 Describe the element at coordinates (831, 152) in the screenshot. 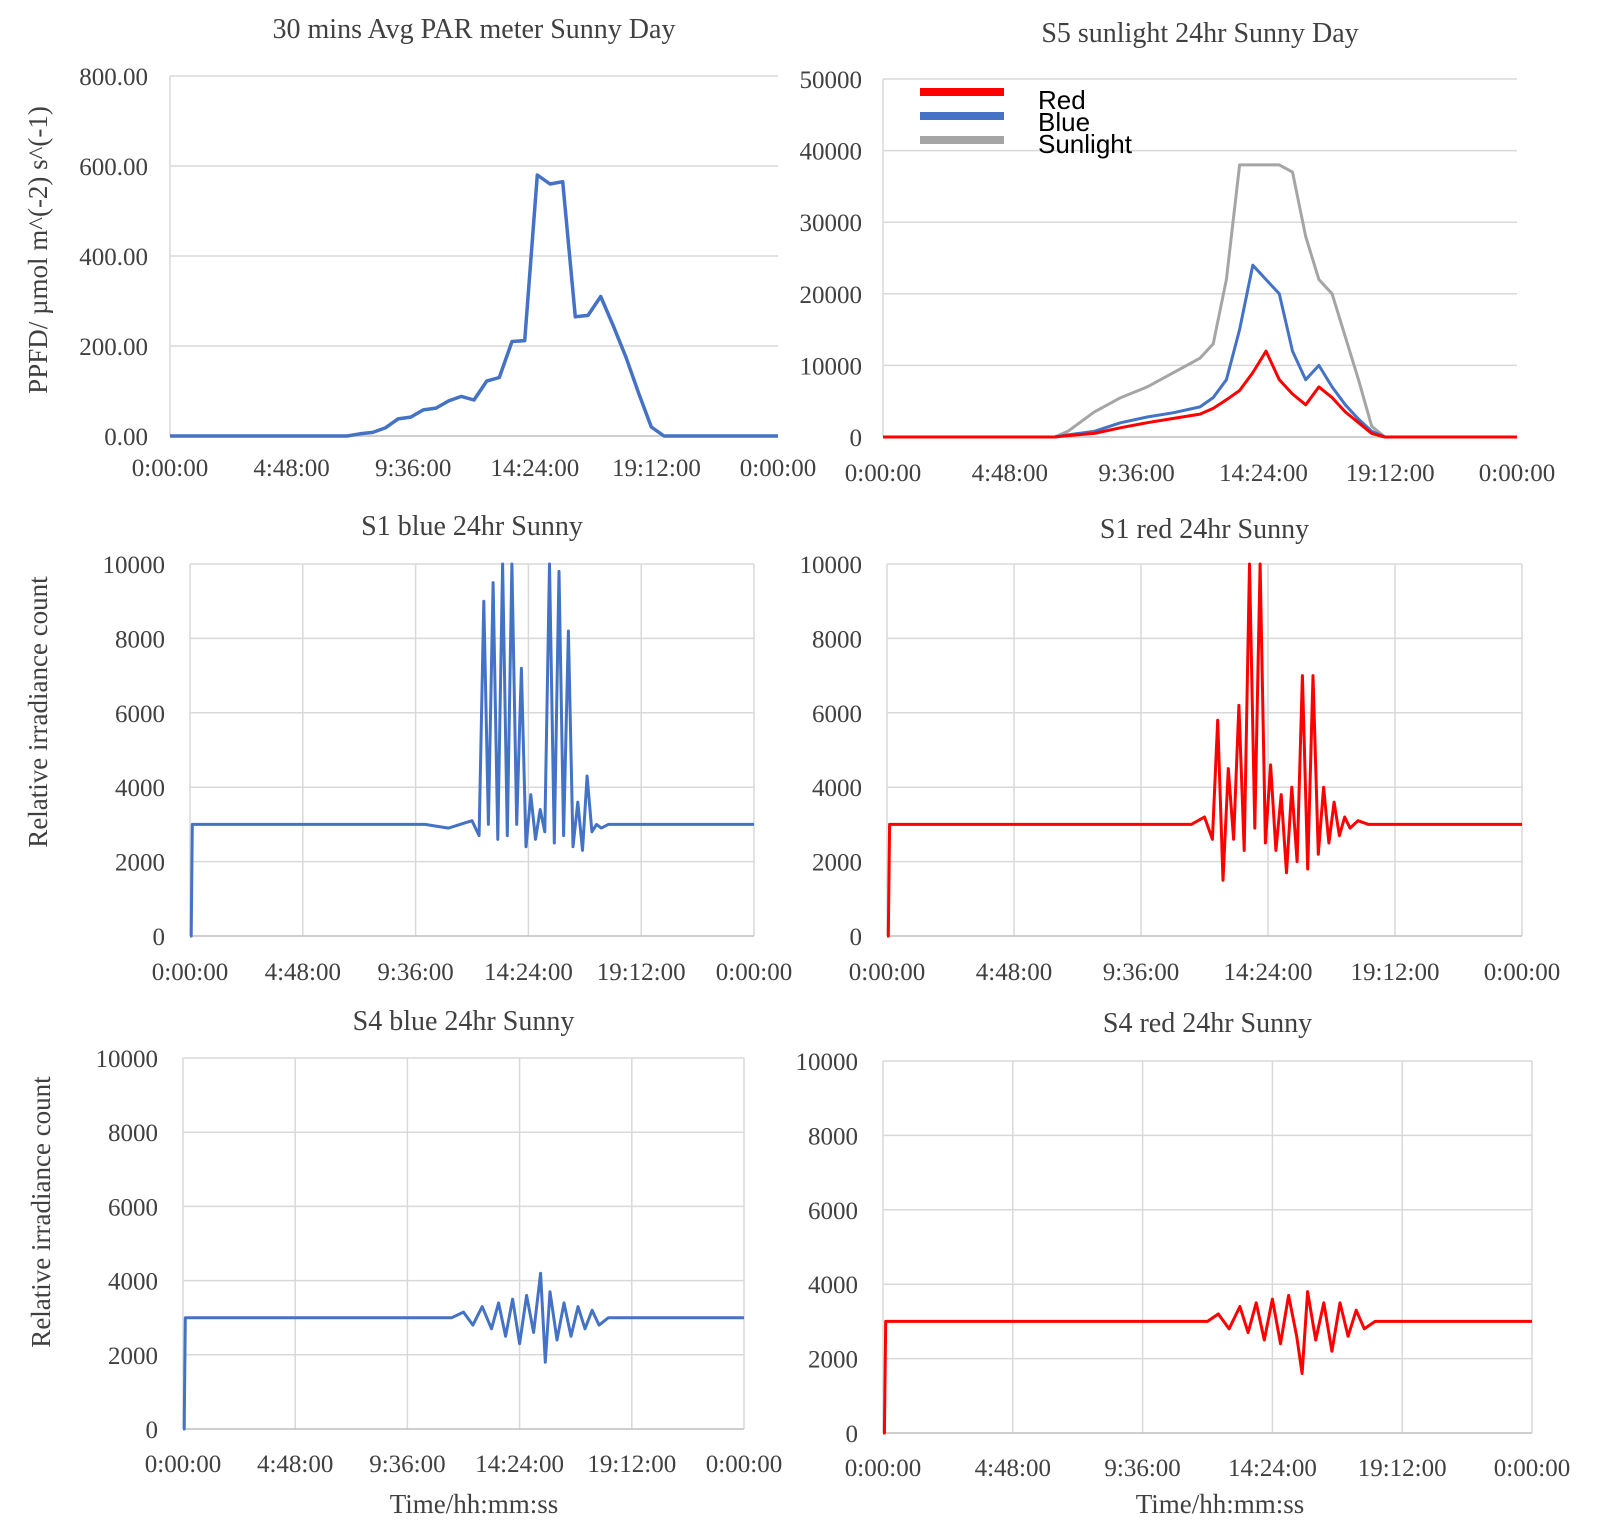

I see `y-tick-label: 40000` at that location.